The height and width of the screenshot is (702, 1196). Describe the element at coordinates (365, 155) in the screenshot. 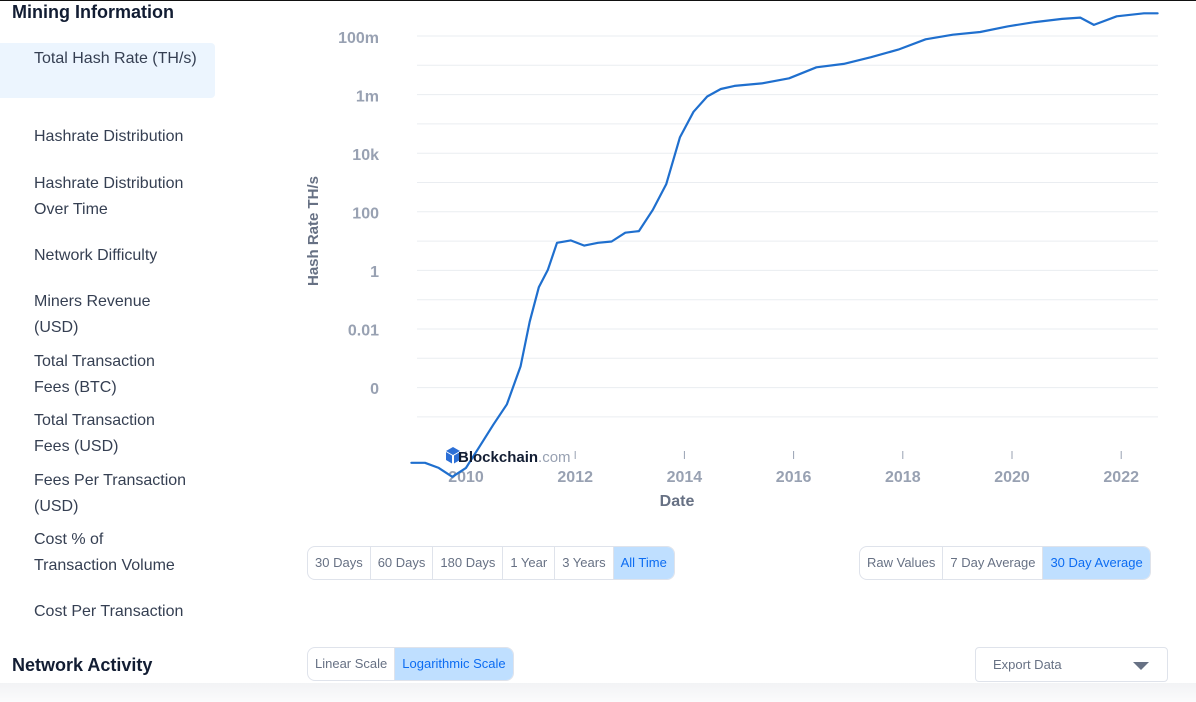

I see `y-tick-label: 10k` at that location.